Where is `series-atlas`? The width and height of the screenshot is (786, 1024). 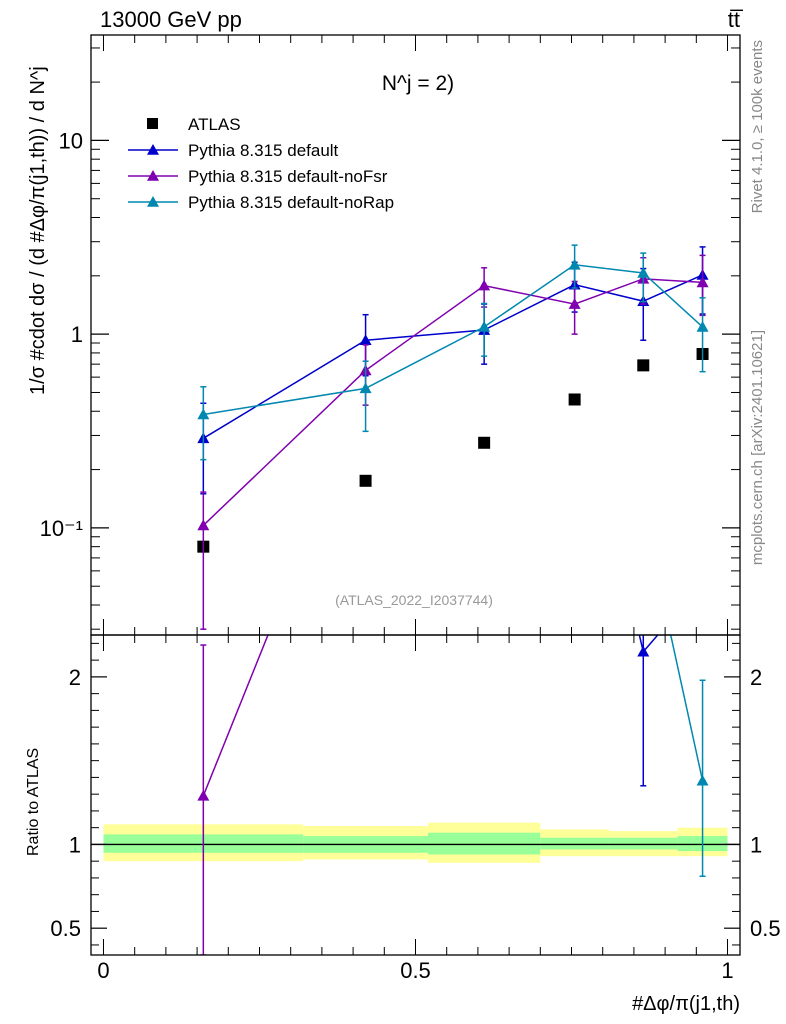
series-atlas is located at coordinates (453, 450).